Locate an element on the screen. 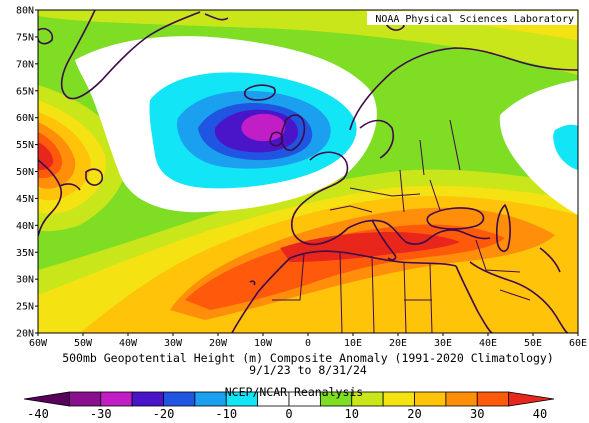 This screenshot has width=589, height=423. colorbar-tick-label: -20 is located at coordinates (164, 414).